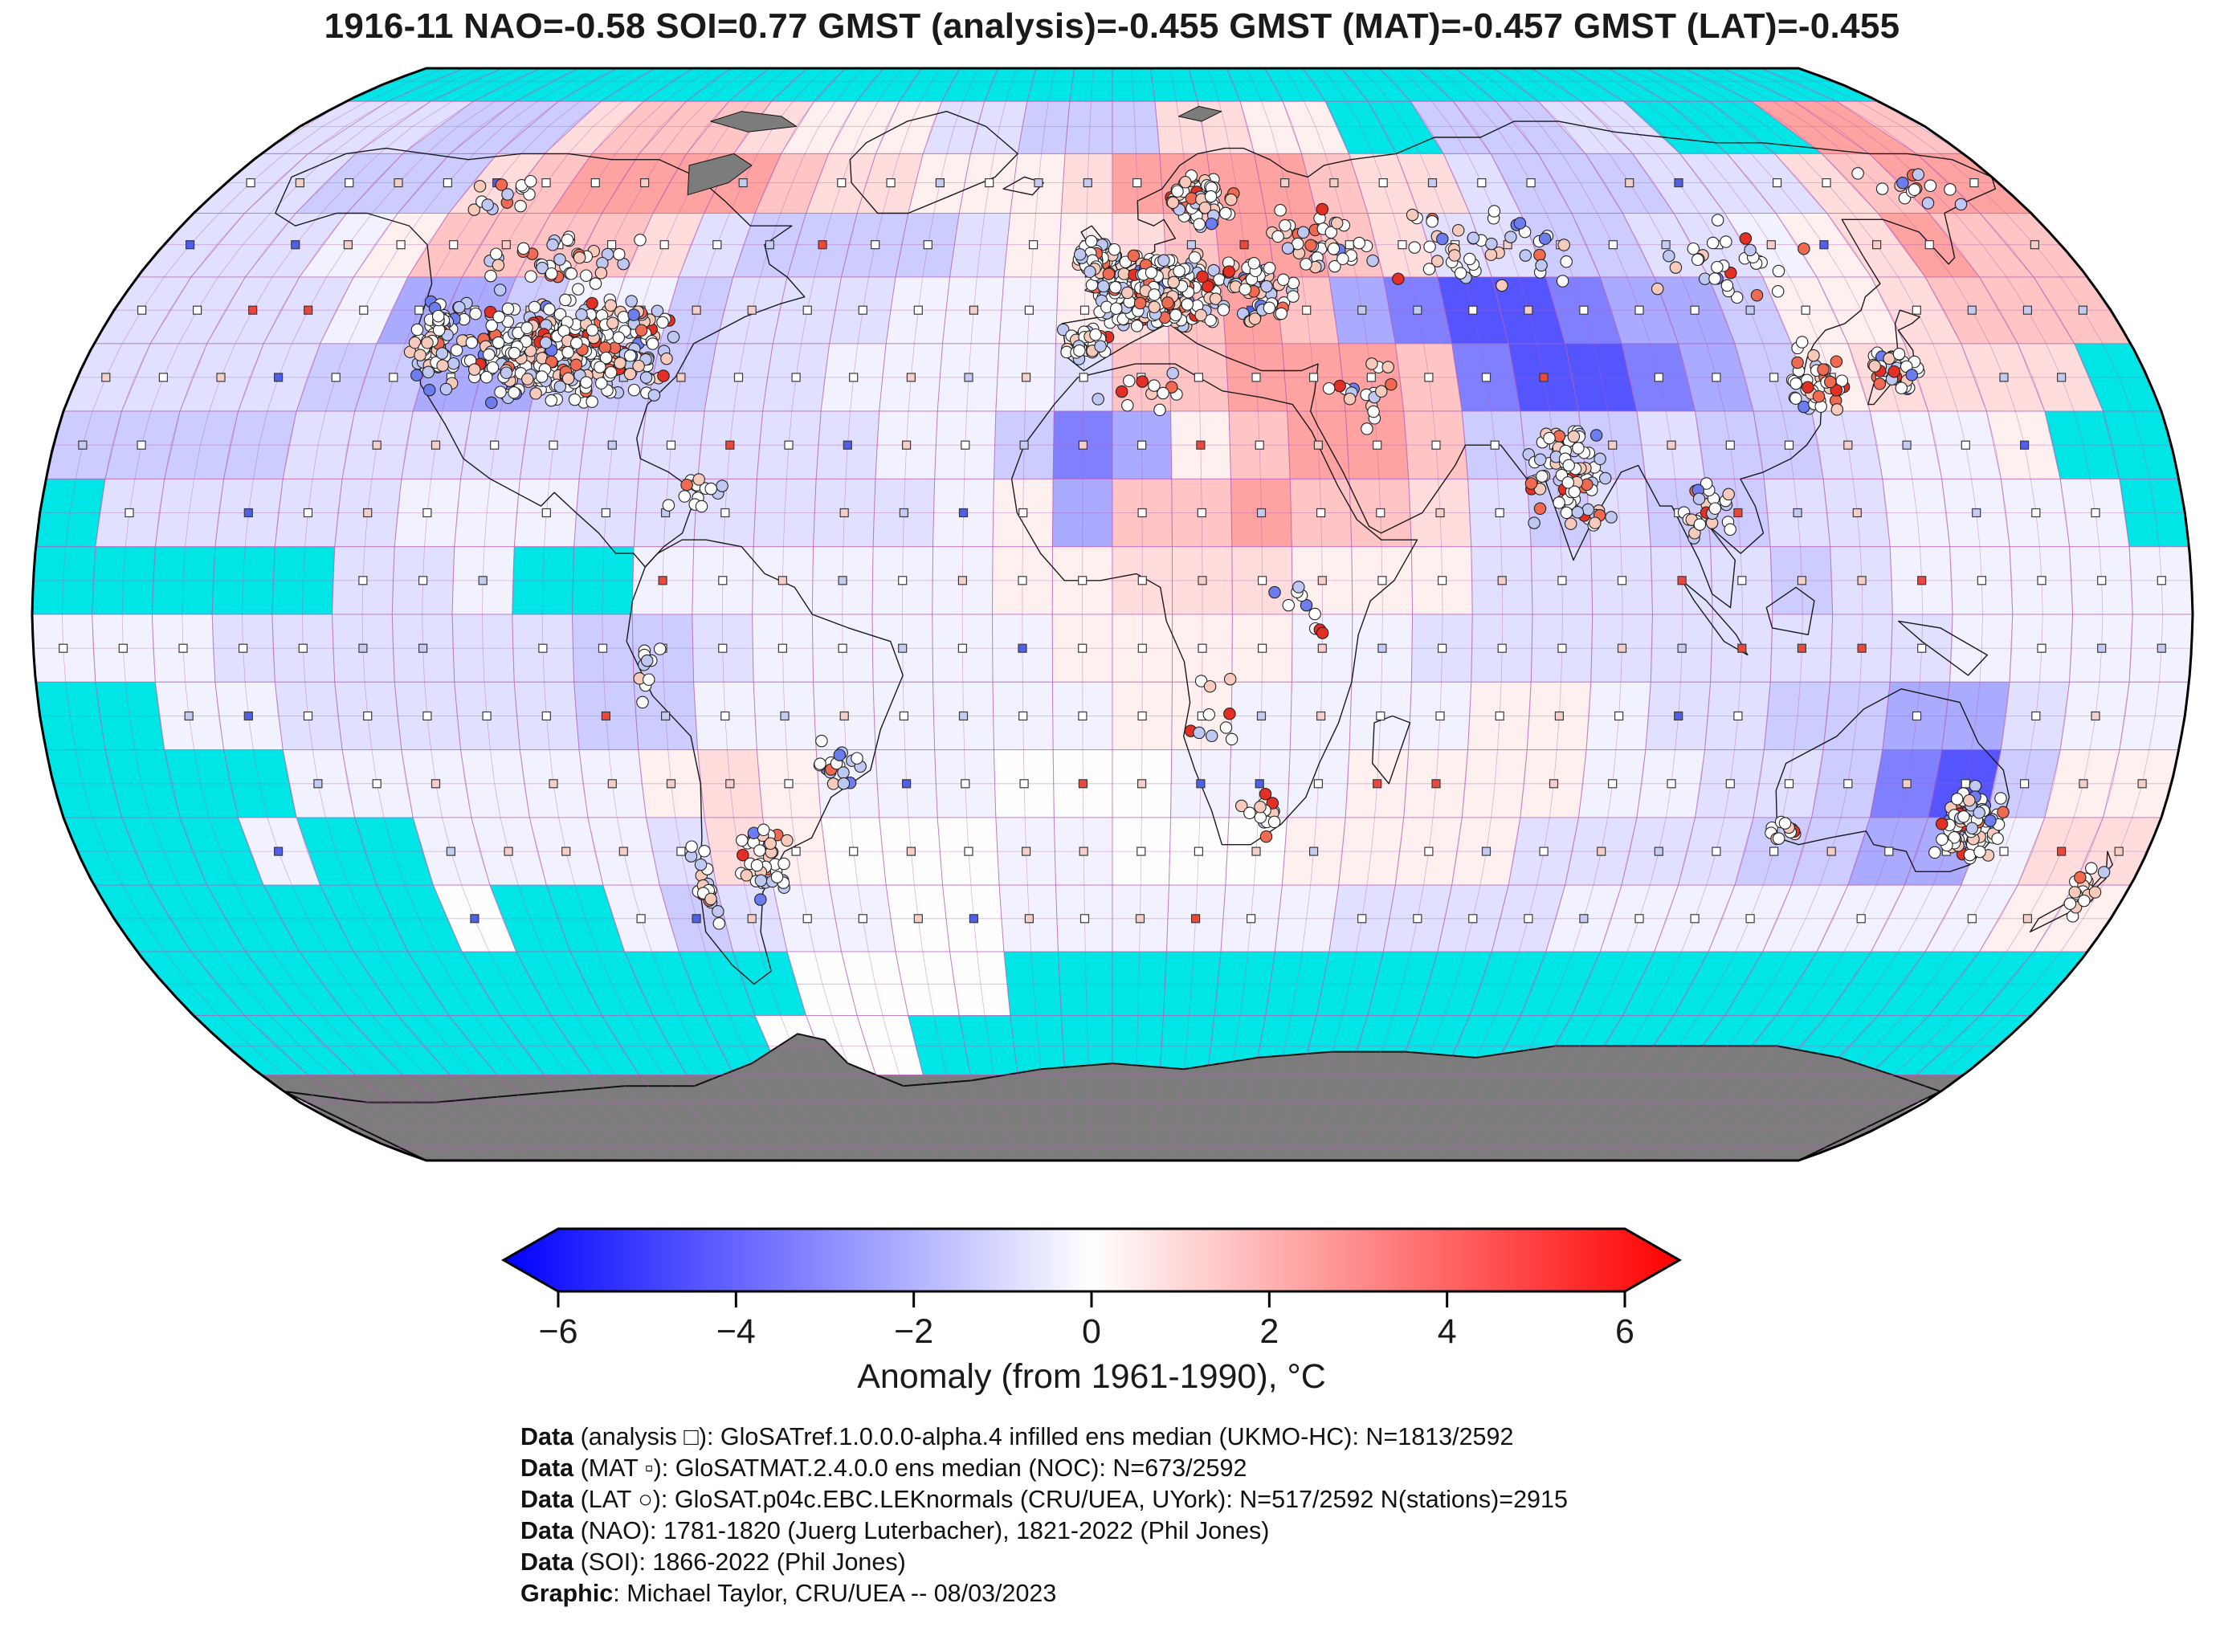 The width and height of the screenshot is (2224, 1652). What do you see at coordinates (1091, 1331) in the screenshot?
I see `colorbar-tick-label: 0` at bounding box center [1091, 1331].